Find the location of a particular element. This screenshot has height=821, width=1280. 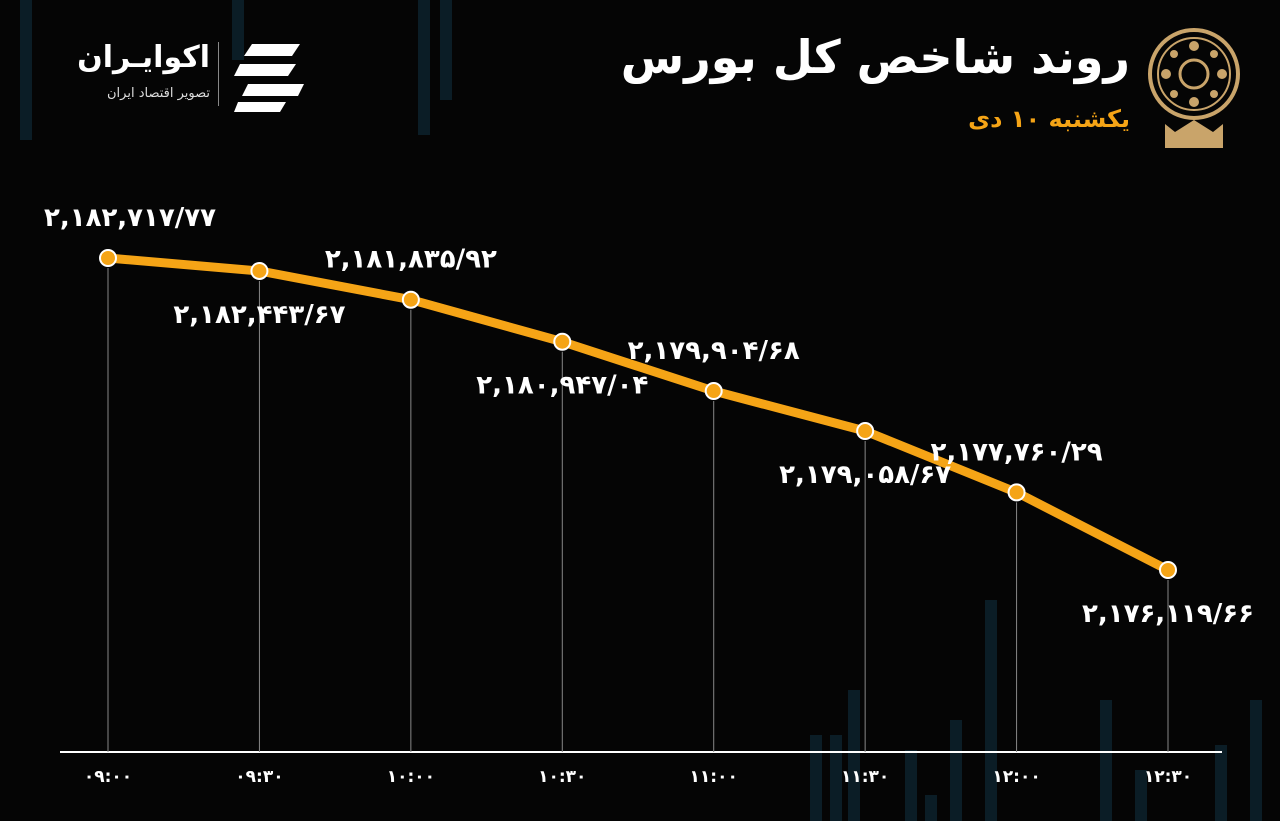

chart-subtitle: یکشنبه ۱۰ دی is located at coordinates (1049, 119).